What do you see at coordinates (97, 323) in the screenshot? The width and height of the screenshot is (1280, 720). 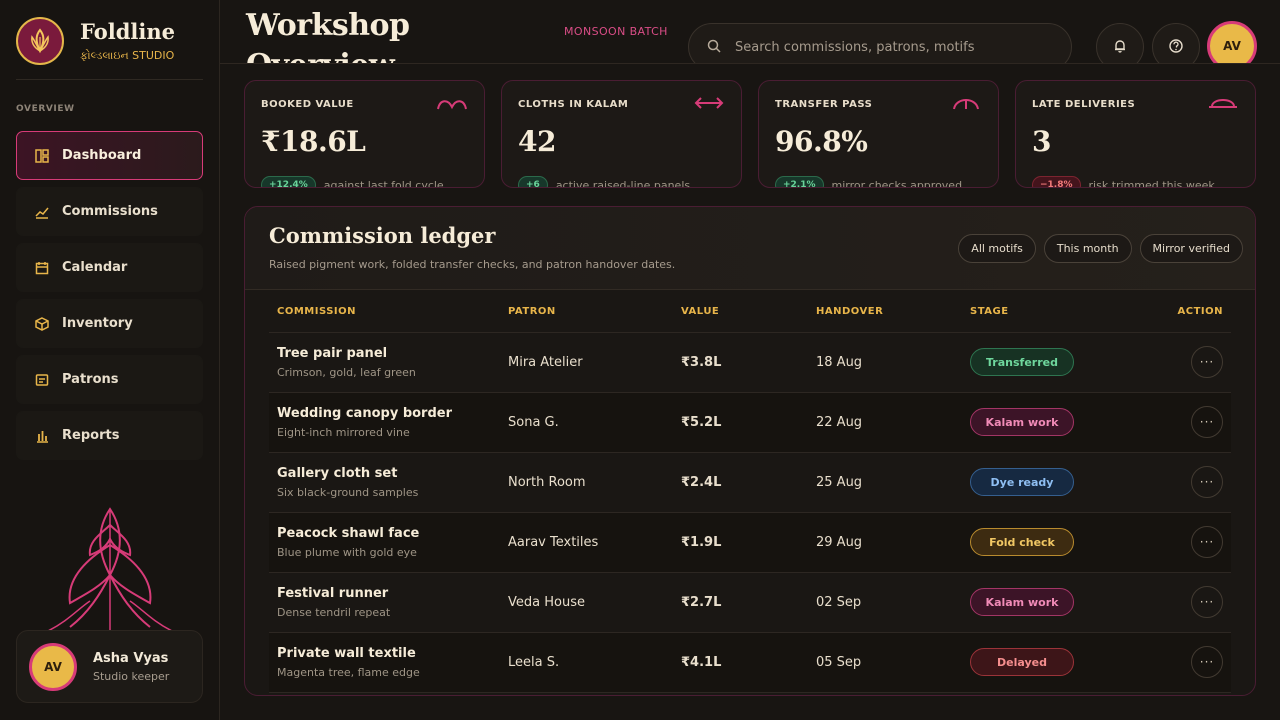 I see `sidebar-item-label: Inventory` at bounding box center [97, 323].